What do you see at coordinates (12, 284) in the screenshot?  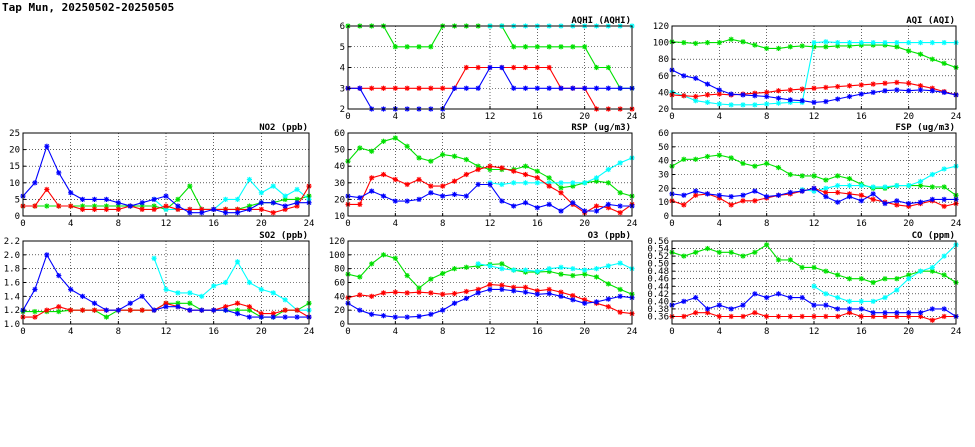 I see `y-tick-label: 1.6` at bounding box center [12, 284].